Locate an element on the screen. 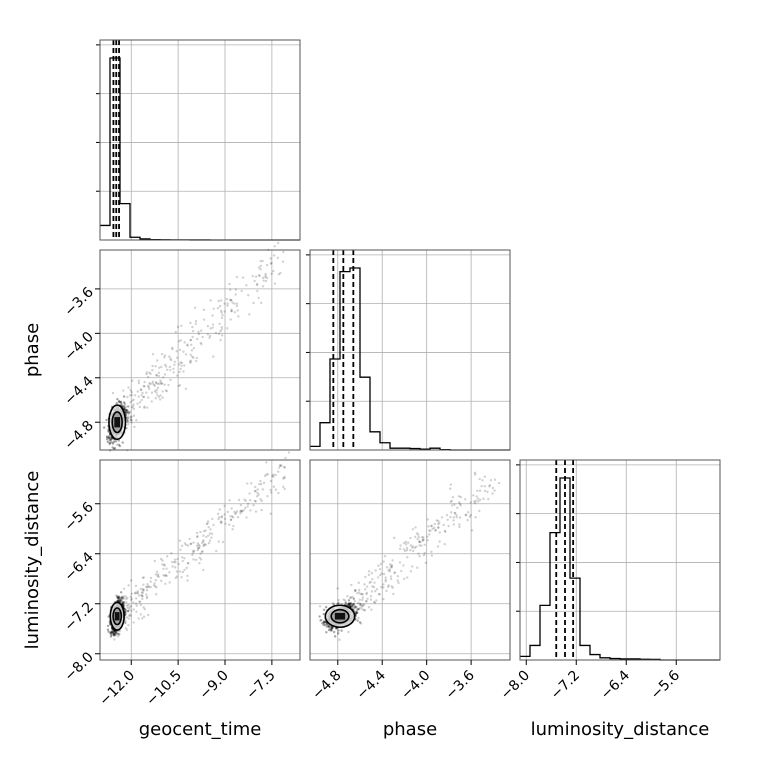 The width and height of the screenshot is (760, 760). scatter-1-frame is located at coordinates (200, 560).